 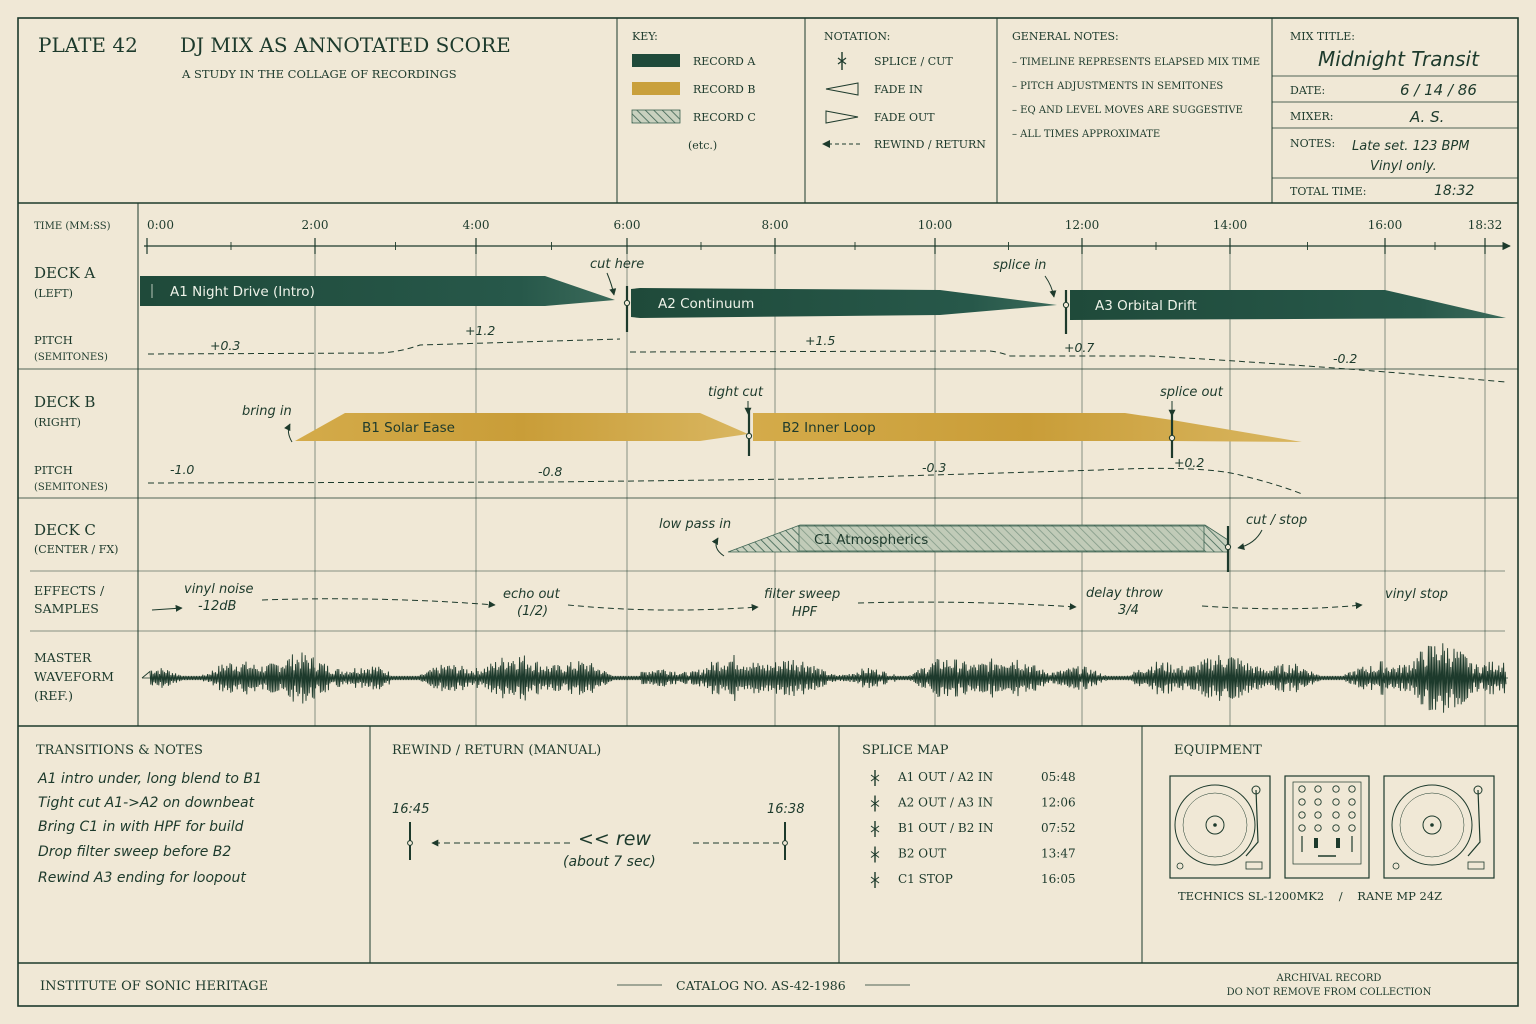 What do you see at coordinates (627, 309) in the screenshot?
I see `splice-mark-a1-a2` at bounding box center [627, 309].